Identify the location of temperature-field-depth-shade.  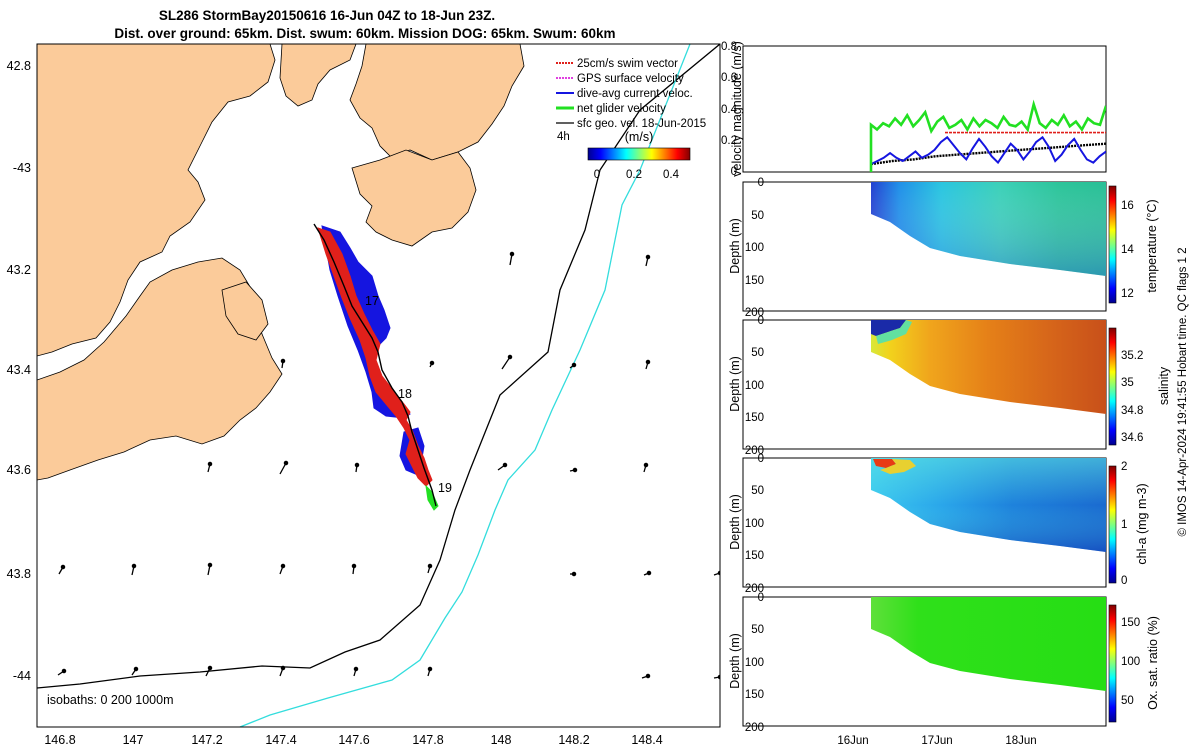
(988, 229).